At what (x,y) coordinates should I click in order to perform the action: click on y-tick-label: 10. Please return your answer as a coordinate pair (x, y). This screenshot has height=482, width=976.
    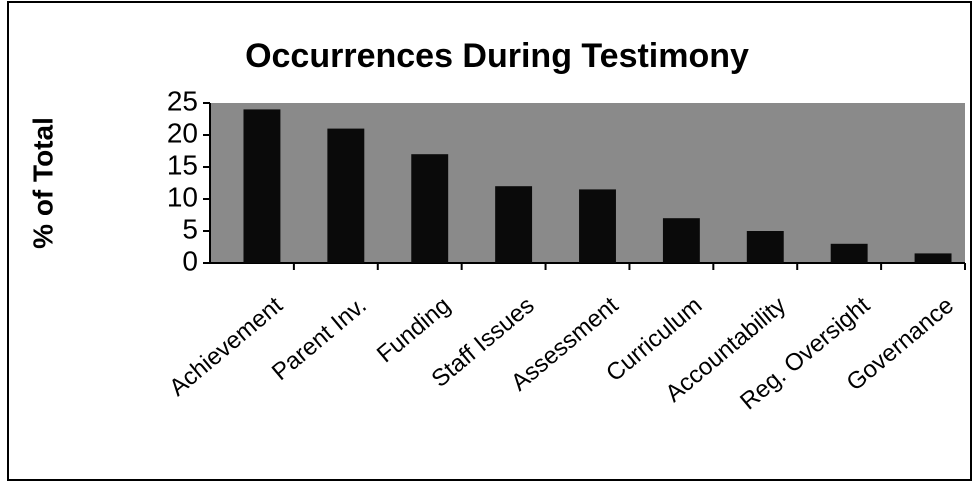
    Looking at the image, I should click on (182, 196).